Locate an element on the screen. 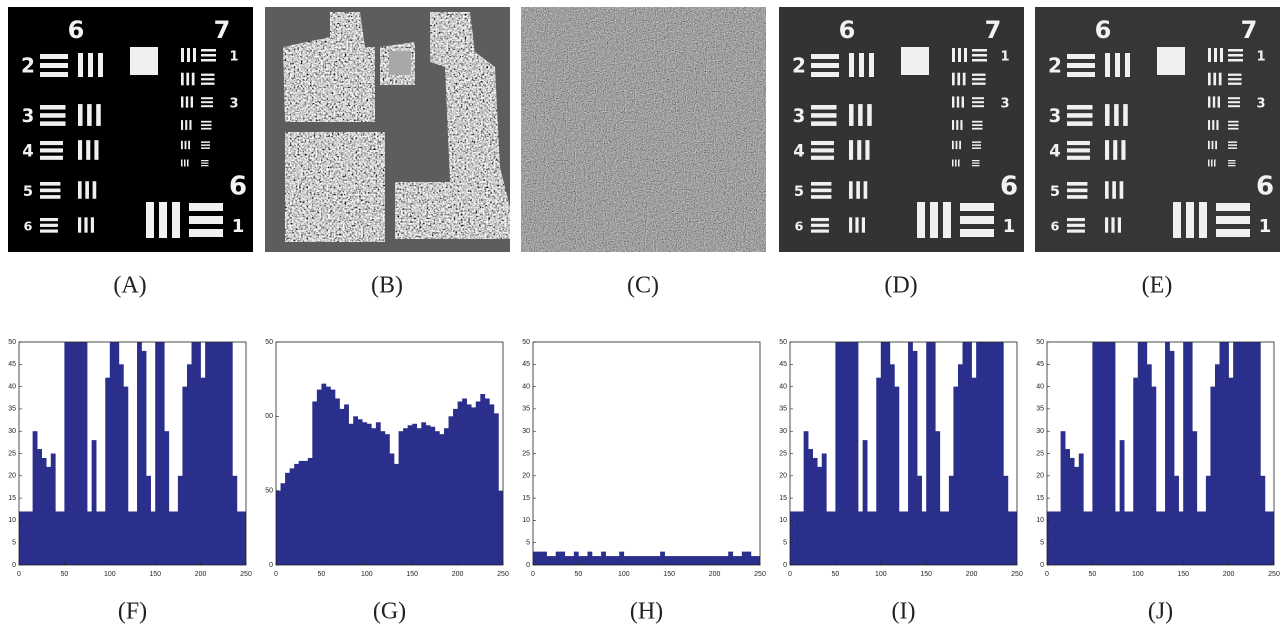 The height and width of the screenshot is (630, 1288). image-d: 6 7 2 3 4 5 6 1 3 6 1 is located at coordinates (901, 129).